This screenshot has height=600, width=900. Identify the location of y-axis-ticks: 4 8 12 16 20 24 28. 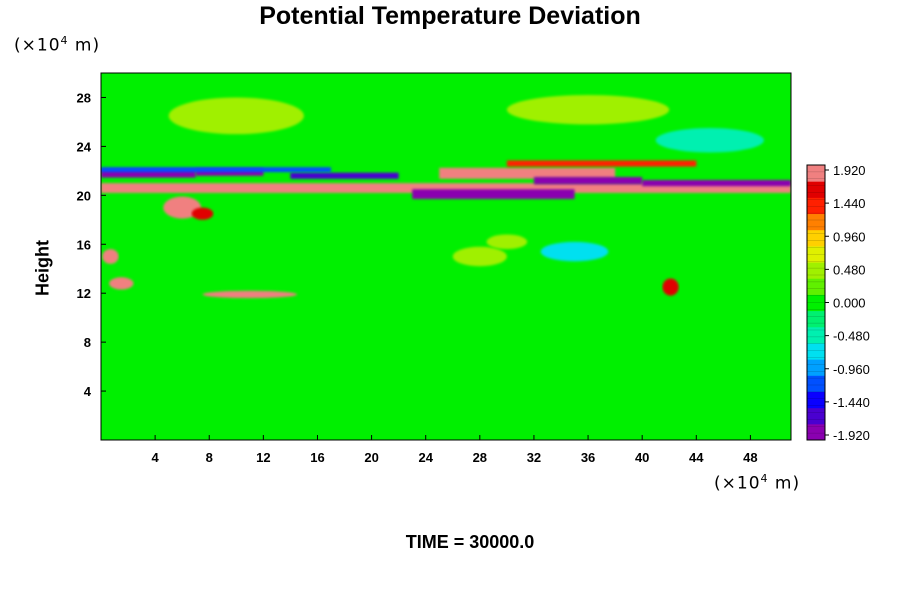
(91, 244).